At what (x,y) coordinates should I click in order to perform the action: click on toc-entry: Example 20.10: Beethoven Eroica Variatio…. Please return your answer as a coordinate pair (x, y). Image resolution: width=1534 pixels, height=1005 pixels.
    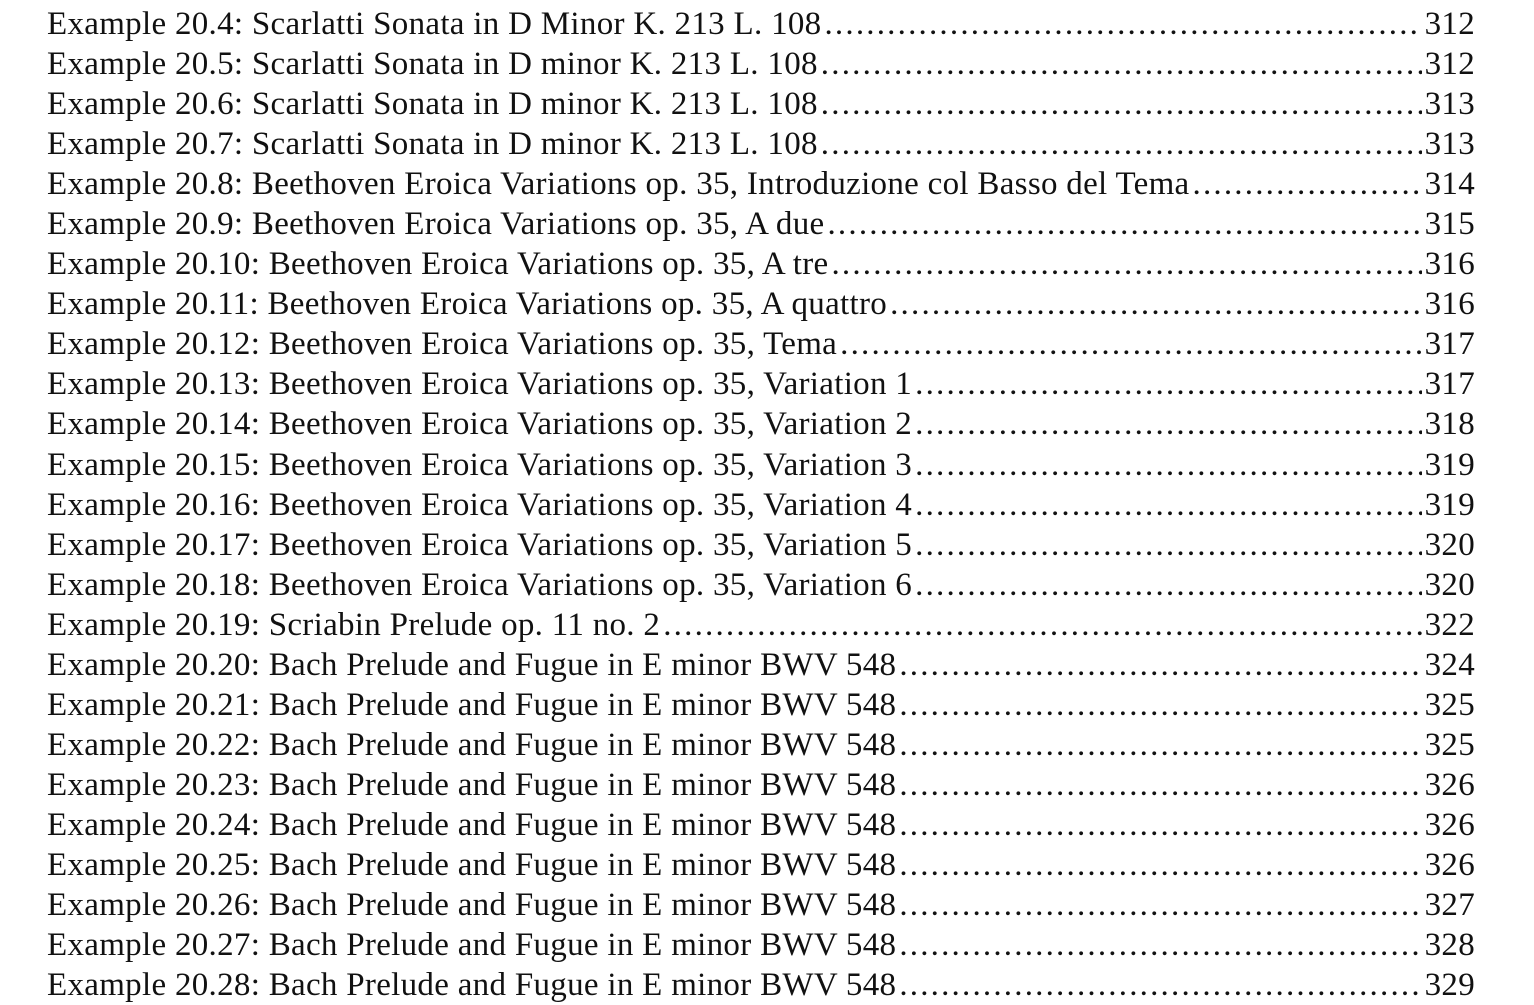
    Looking at the image, I should click on (761, 264).